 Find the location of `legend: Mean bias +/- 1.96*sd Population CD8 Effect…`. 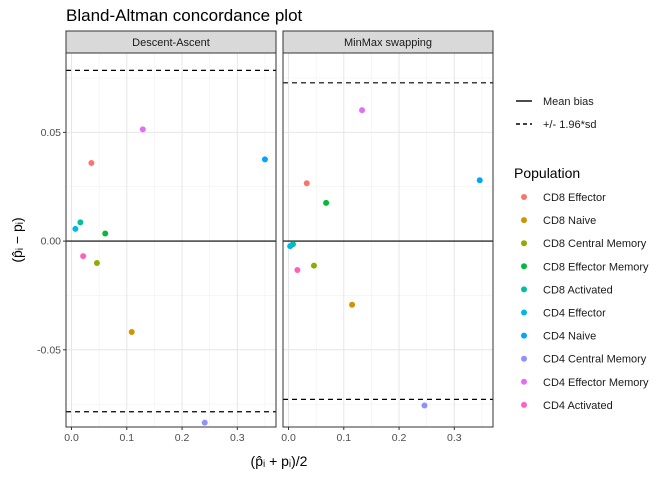

legend: Mean bias +/- 1.96*sd Population CD8 Effect… is located at coordinates (581, 254).